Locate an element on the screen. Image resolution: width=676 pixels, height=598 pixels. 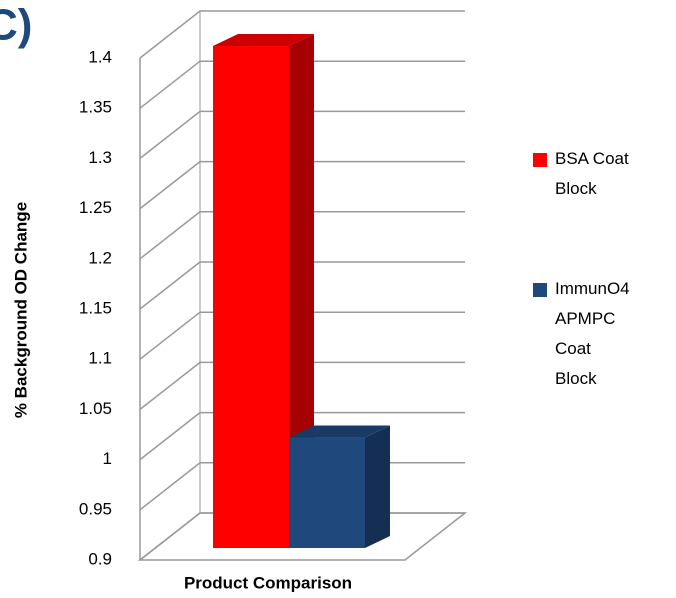
y-tick-label: 1.25 is located at coordinates (95, 207).